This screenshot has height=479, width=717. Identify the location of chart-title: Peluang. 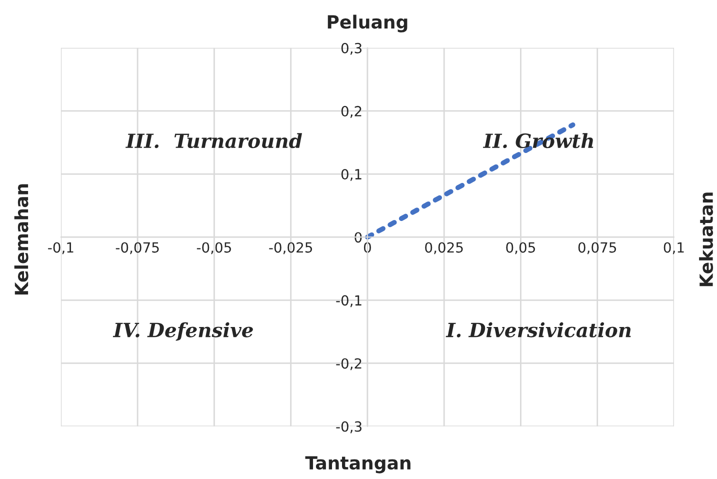
(368, 23).